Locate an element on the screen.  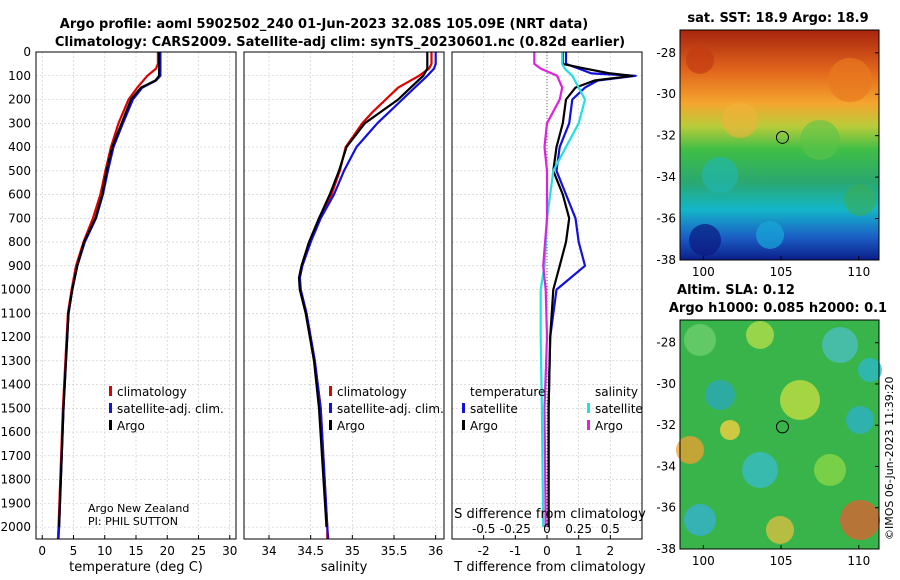
depth-tick-label: 1000 is located at coordinates (15, 290).